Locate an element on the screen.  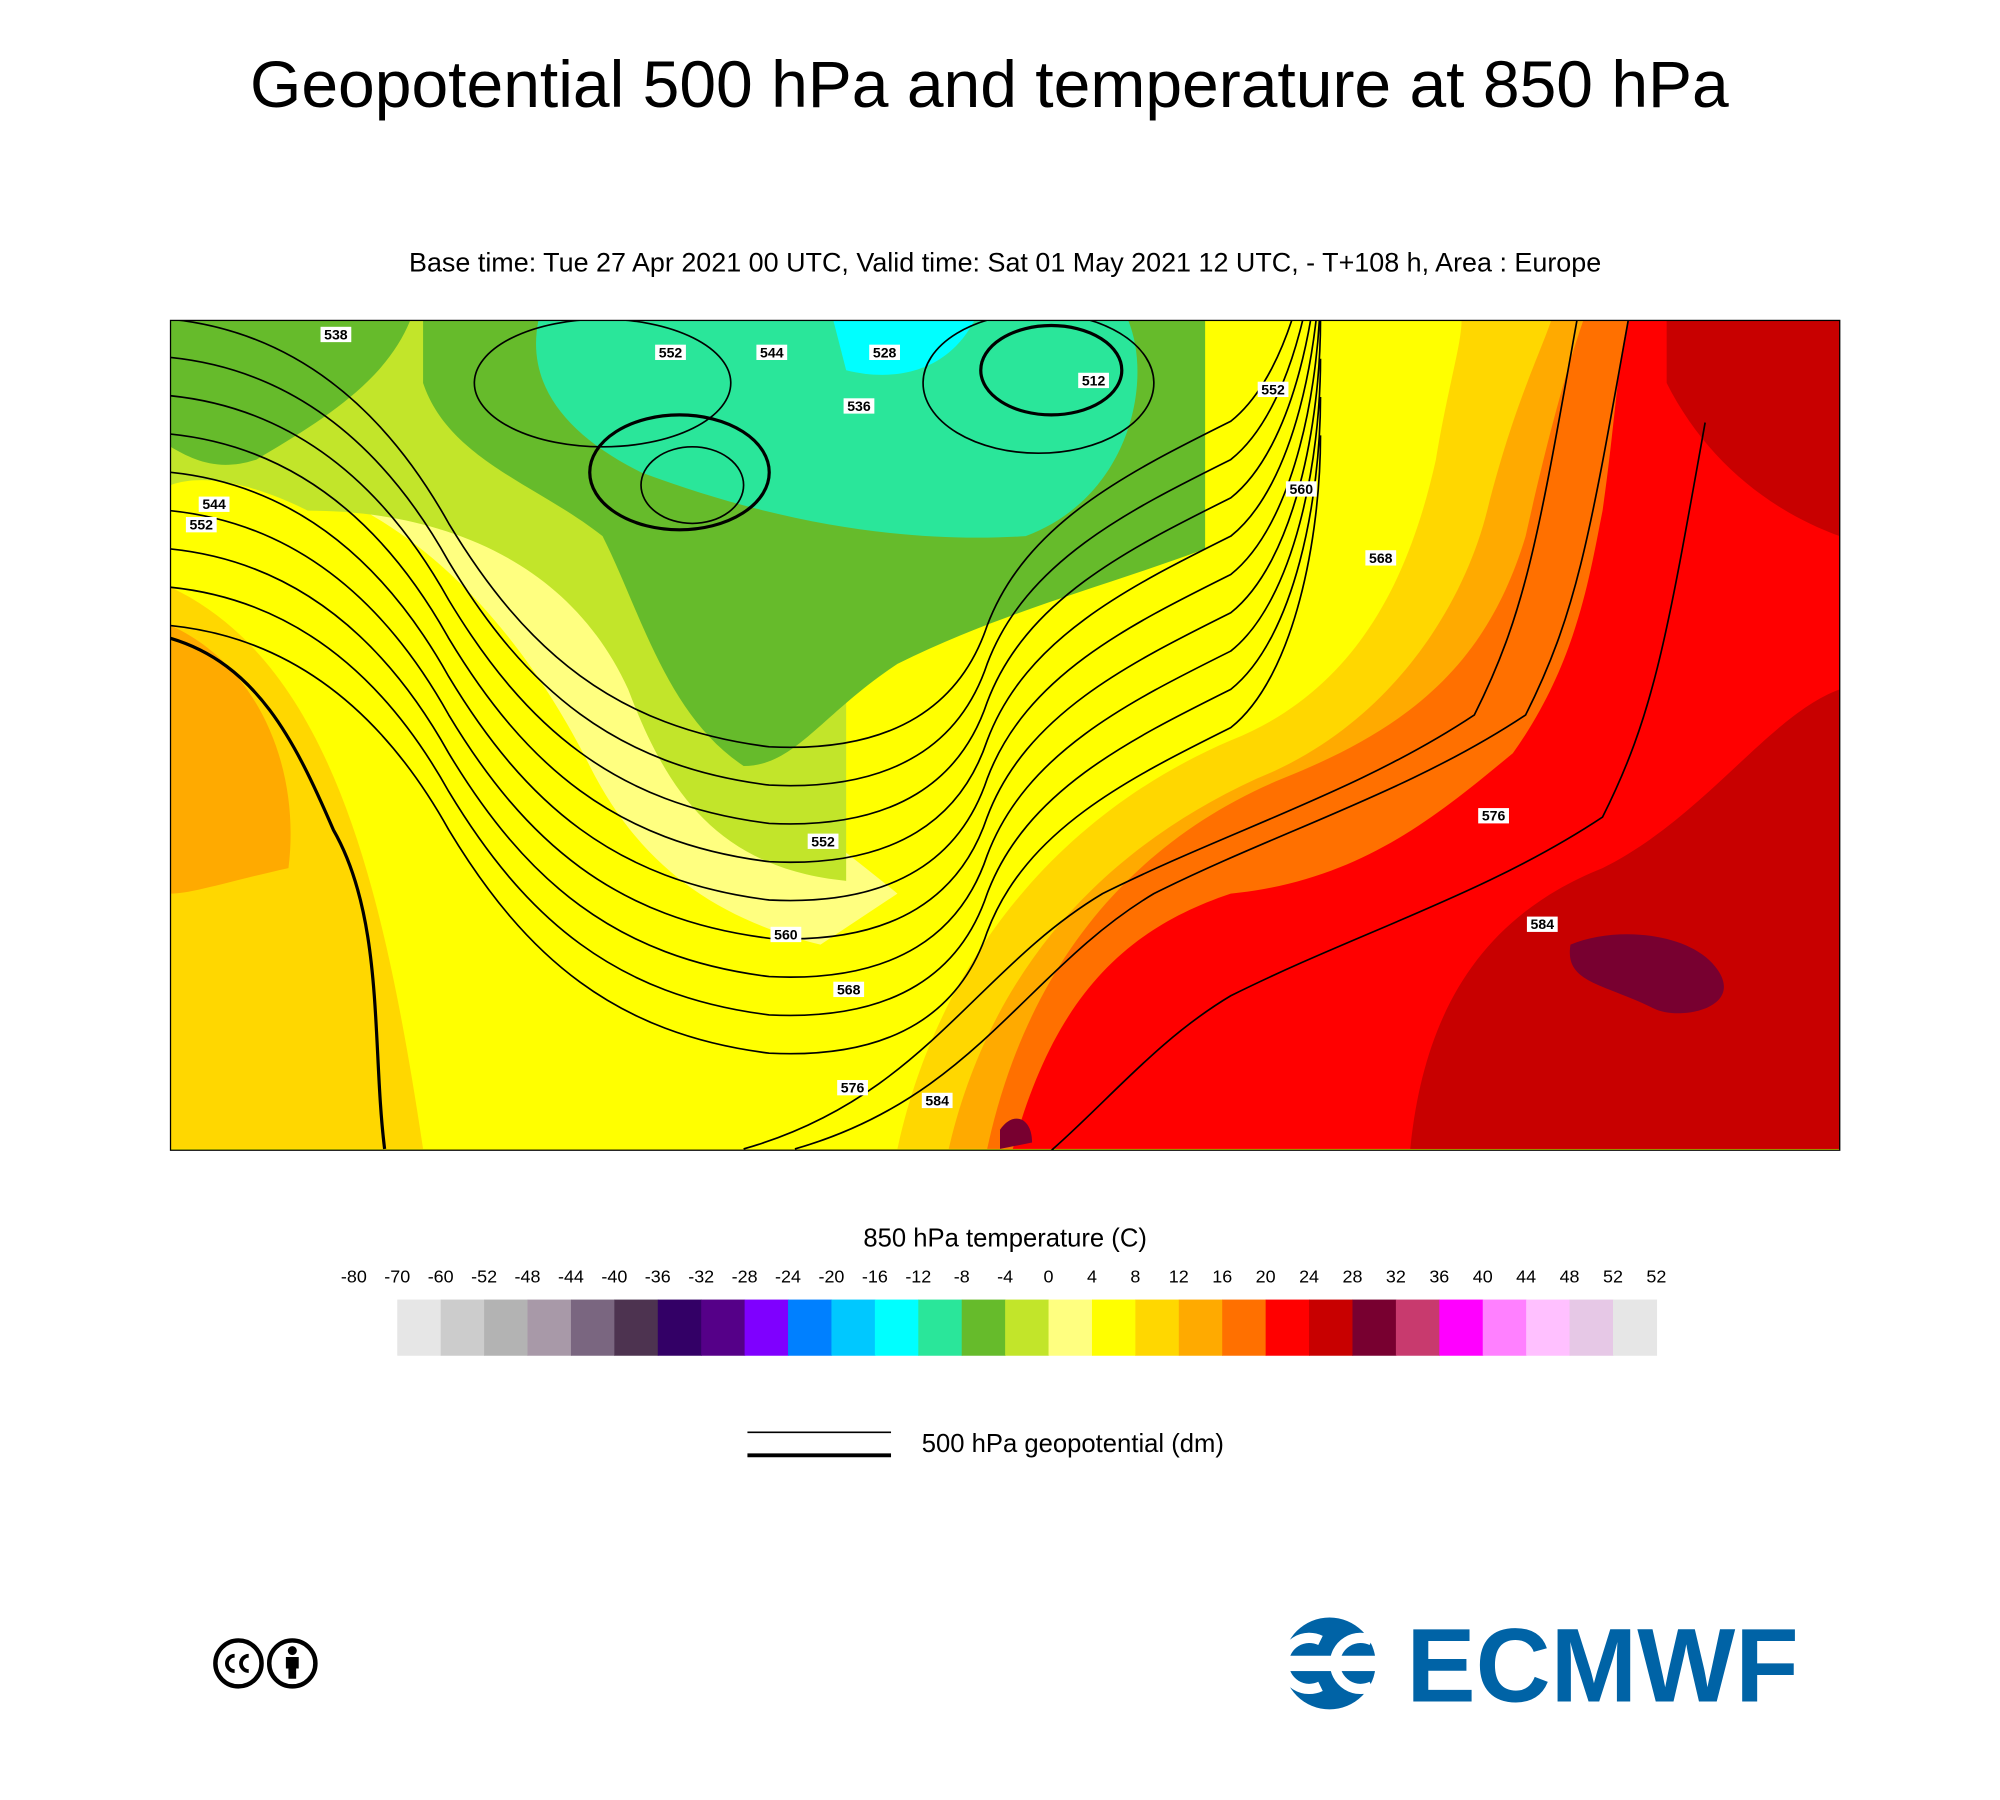
logo-text: ECMWF is located at coordinates (1602, 1666).